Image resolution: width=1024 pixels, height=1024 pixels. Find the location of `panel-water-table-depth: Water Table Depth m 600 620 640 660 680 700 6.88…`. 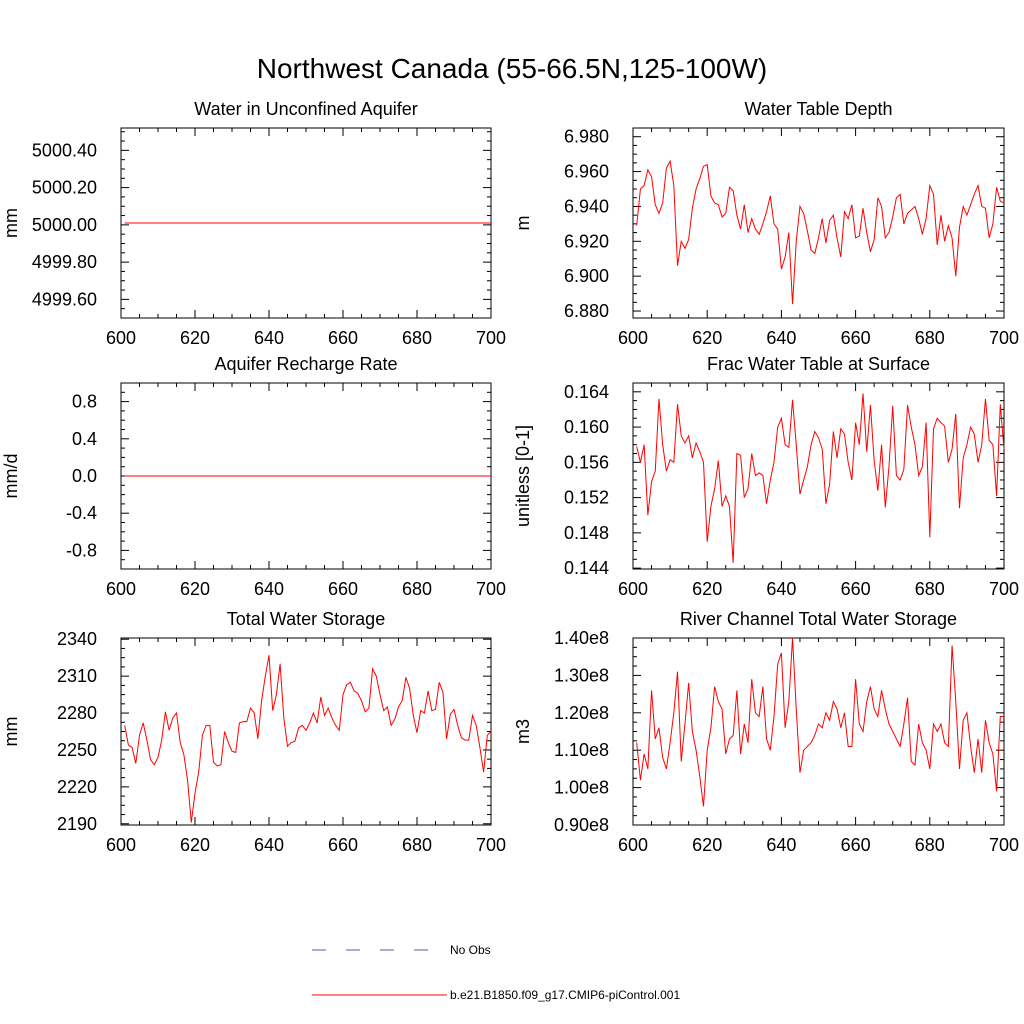

panel-water-table-depth: Water Table Depth m 600 620 640 660 680 700 6.88… is located at coordinates (766, 223).